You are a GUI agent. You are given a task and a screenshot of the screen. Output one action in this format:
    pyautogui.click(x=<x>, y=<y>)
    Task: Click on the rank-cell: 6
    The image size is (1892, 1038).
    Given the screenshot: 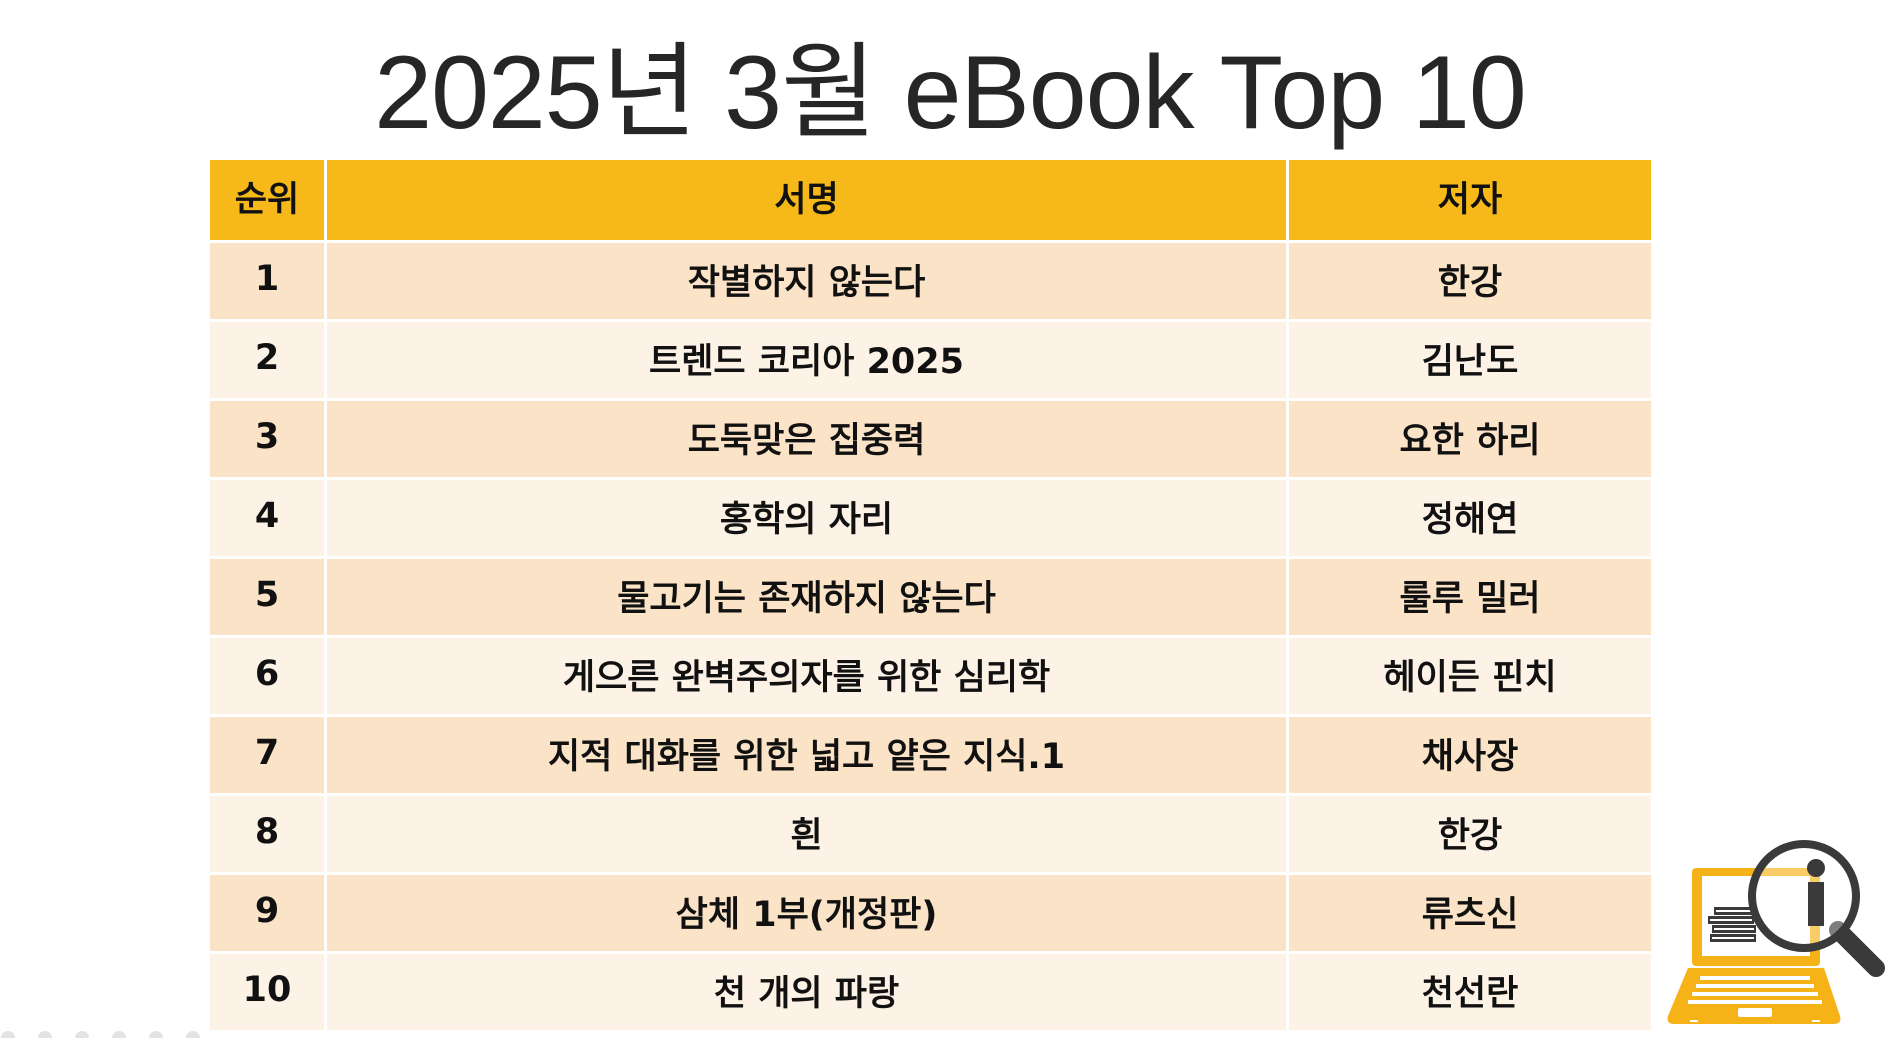 What is the action you would take?
    pyautogui.click(x=267, y=676)
    